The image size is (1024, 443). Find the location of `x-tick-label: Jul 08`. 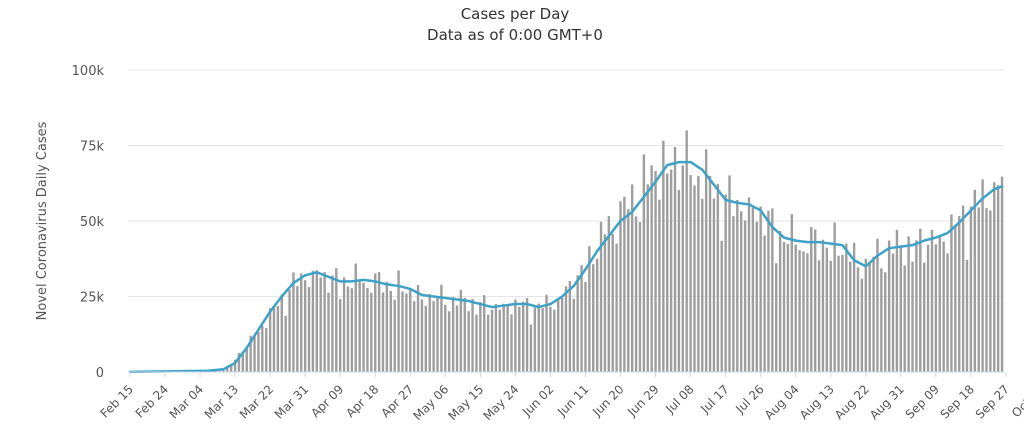

x-tick-label: Jul 08 is located at coordinates (679, 399).